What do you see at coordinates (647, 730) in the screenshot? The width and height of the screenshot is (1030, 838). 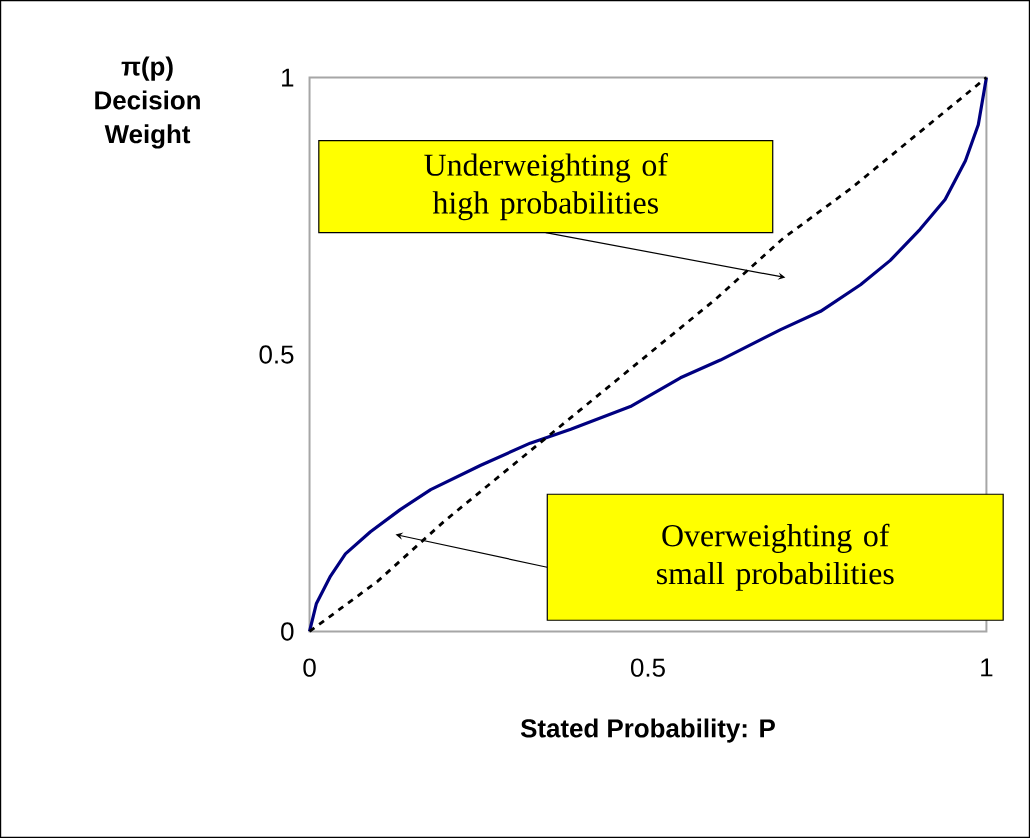 I see `x-axis-title: Stated Probability: P` at bounding box center [647, 730].